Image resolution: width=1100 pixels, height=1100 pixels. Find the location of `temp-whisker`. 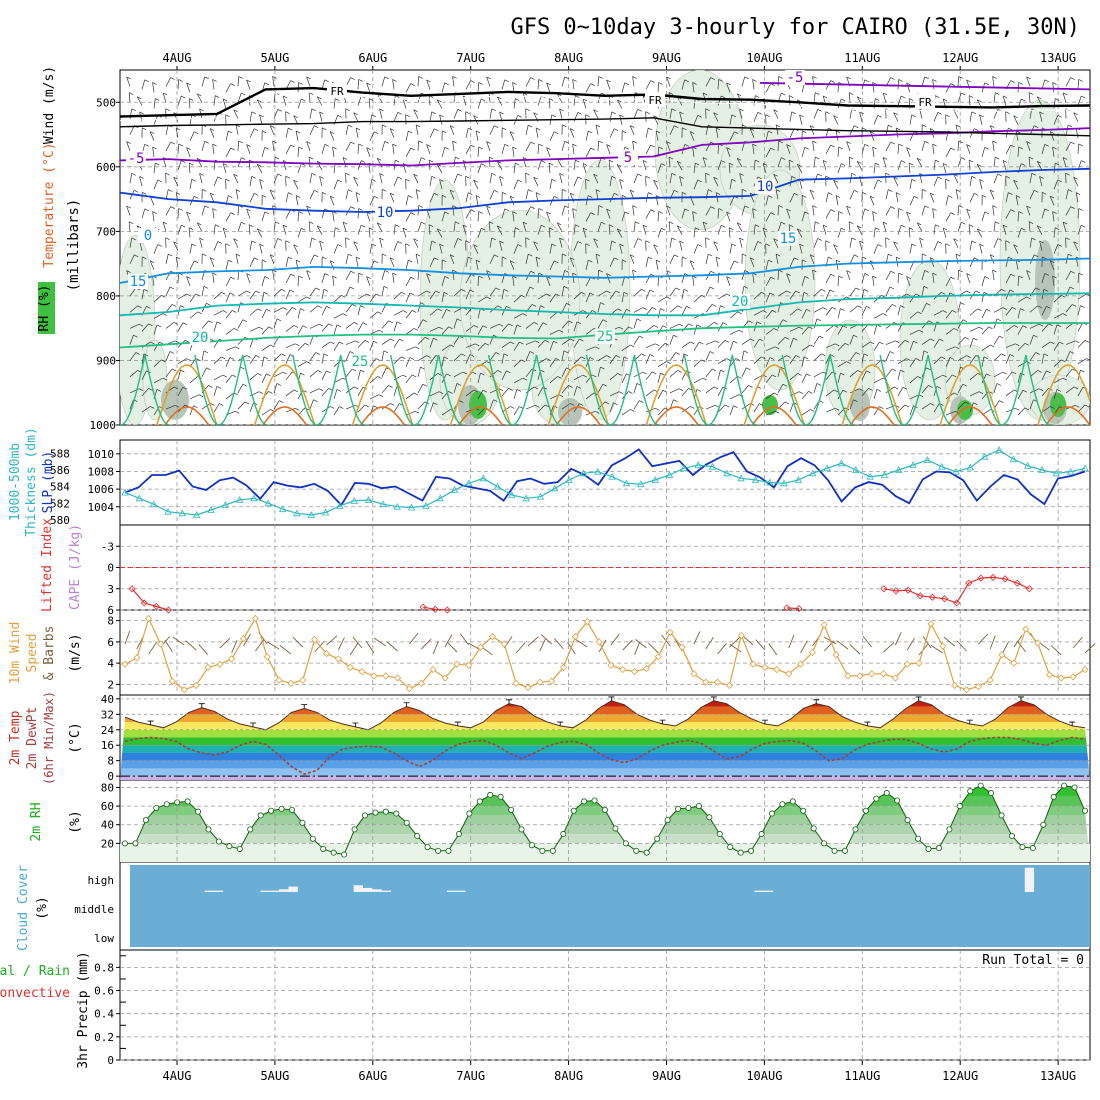

temp-whisker is located at coordinates (816, 701).